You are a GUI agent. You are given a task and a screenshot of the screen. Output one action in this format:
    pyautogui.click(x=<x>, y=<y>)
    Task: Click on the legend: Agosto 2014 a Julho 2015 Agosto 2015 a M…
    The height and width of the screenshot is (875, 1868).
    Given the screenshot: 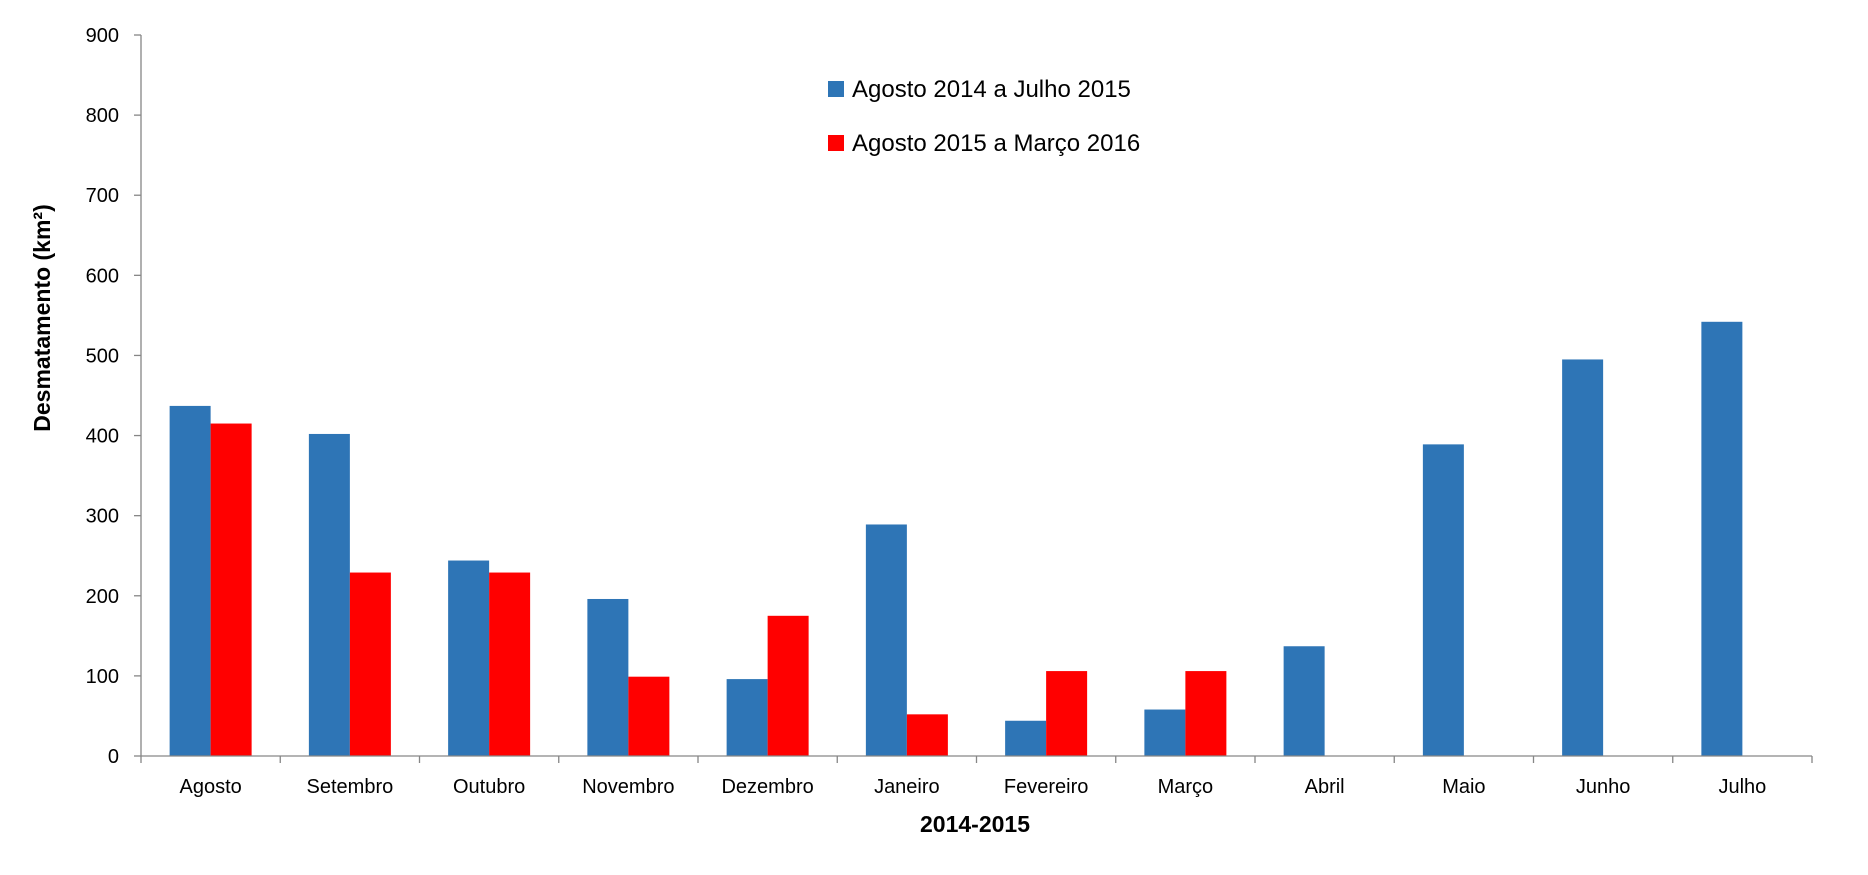 What is the action you would take?
    pyautogui.click(x=984, y=116)
    